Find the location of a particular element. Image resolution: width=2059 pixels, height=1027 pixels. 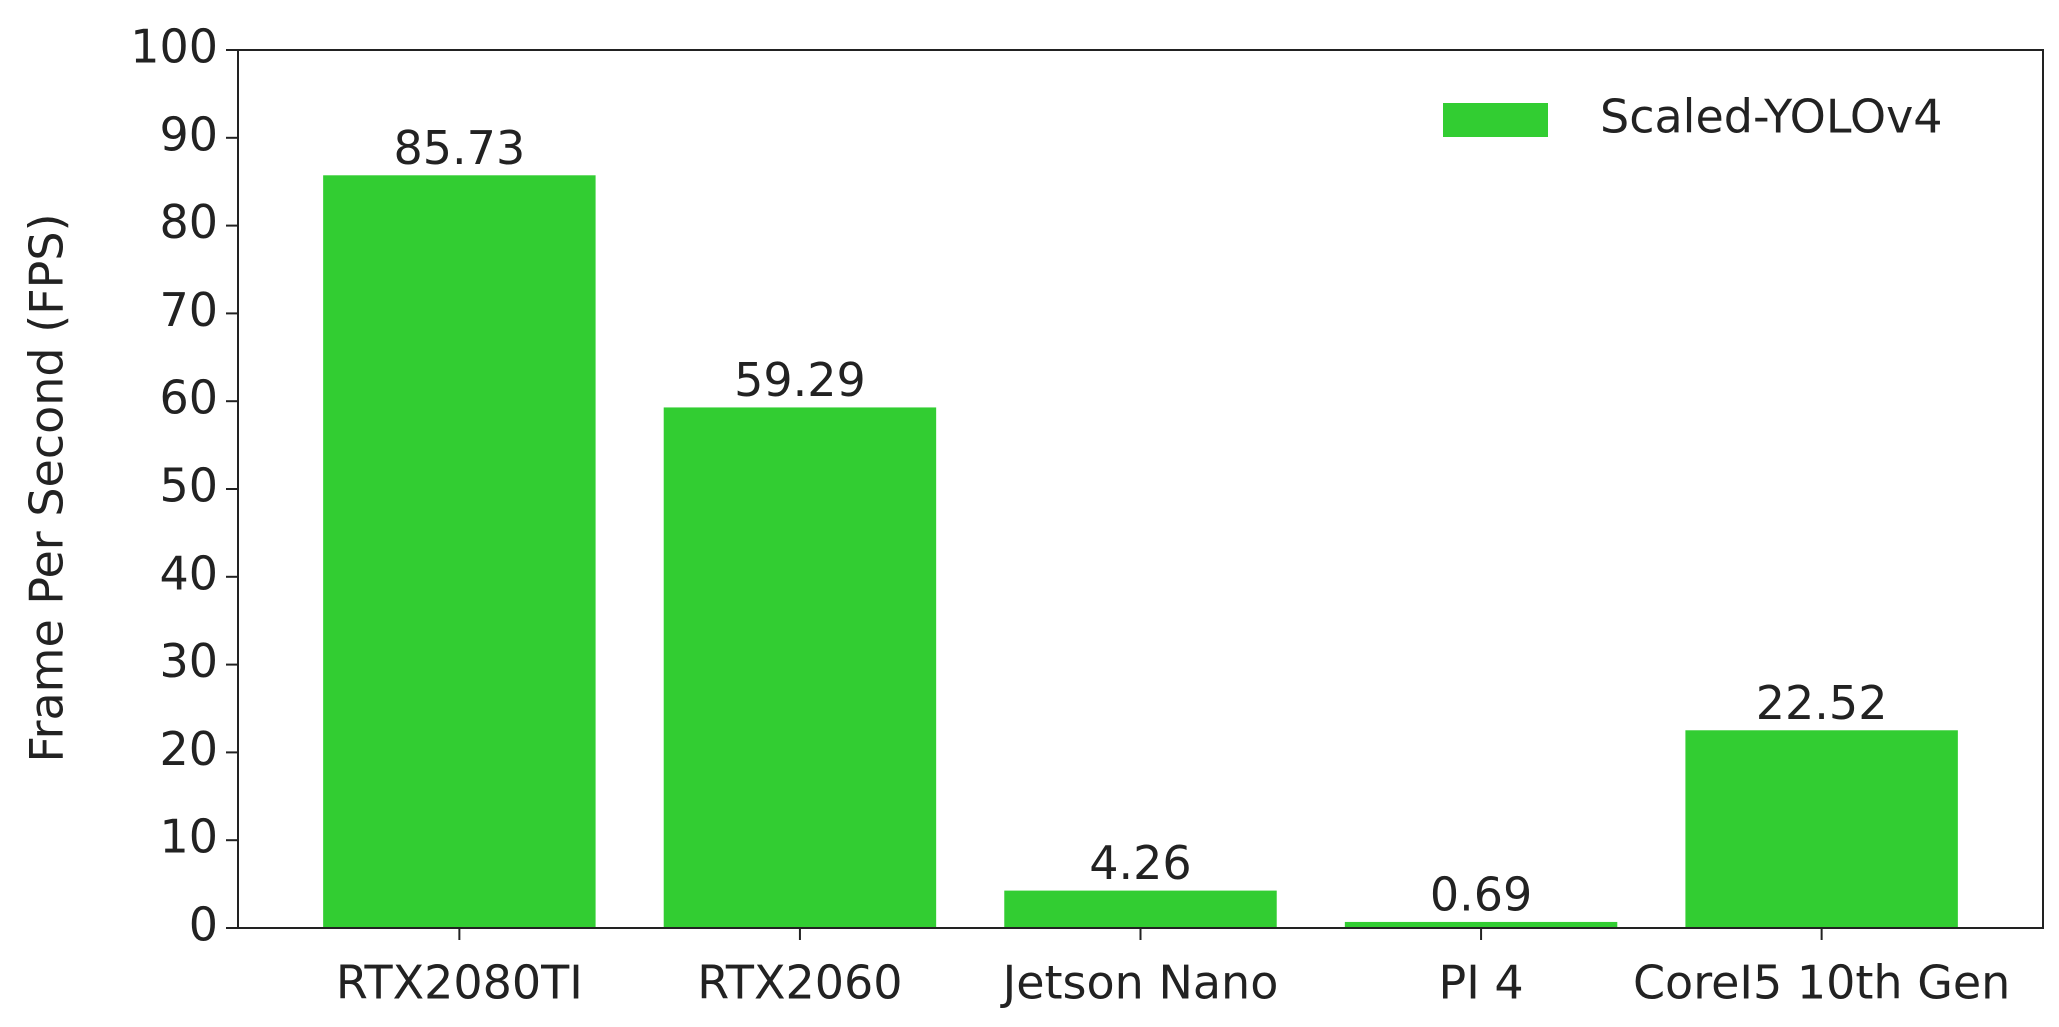

y-tick-label: 100 is located at coordinates (174, 47).